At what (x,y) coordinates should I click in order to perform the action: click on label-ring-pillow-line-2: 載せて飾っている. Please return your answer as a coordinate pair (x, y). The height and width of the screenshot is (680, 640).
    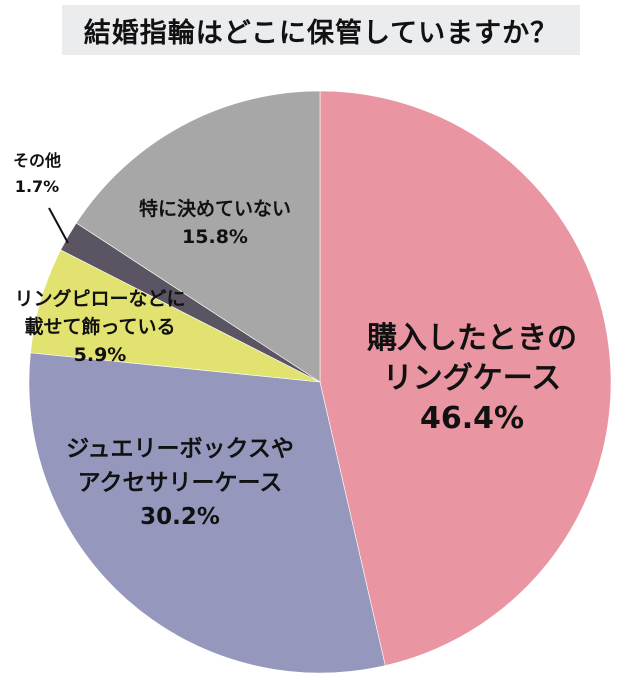
    Looking at the image, I should click on (100, 327).